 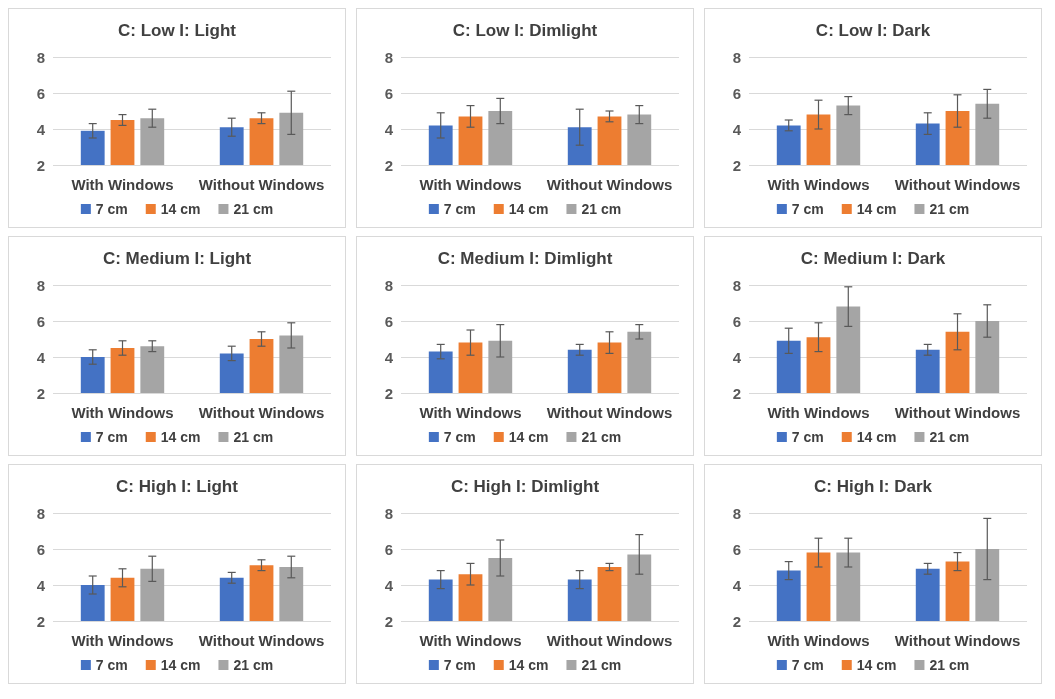 I want to click on chart-title: C: Medium I: Light, so click(x=177, y=258).